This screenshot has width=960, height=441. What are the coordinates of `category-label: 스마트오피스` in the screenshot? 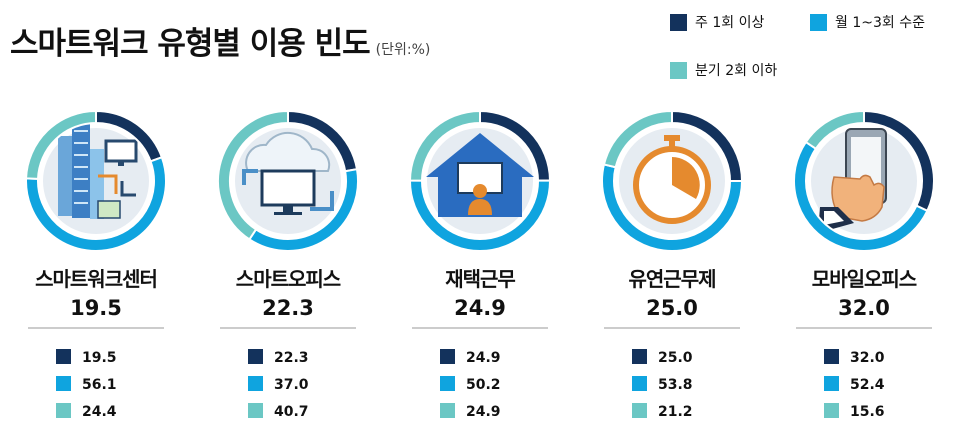 It's located at (288, 279).